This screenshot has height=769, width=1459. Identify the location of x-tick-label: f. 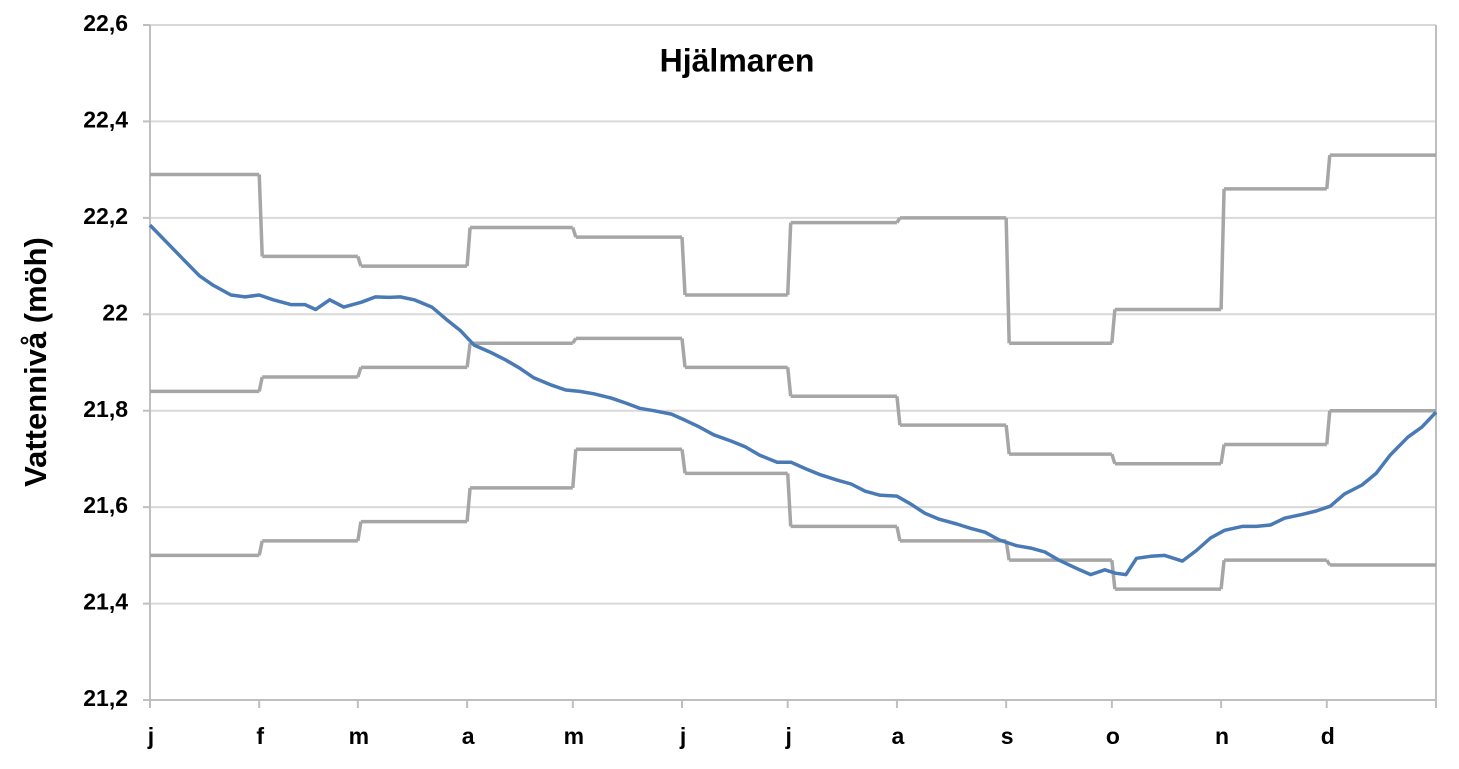
(260, 736).